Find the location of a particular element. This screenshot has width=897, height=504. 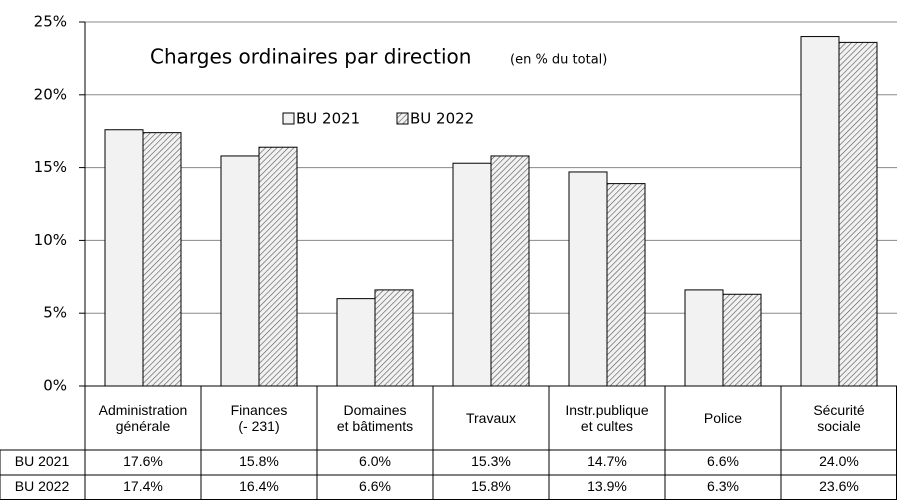

x-tick-label: Travaux is located at coordinates (491, 418).